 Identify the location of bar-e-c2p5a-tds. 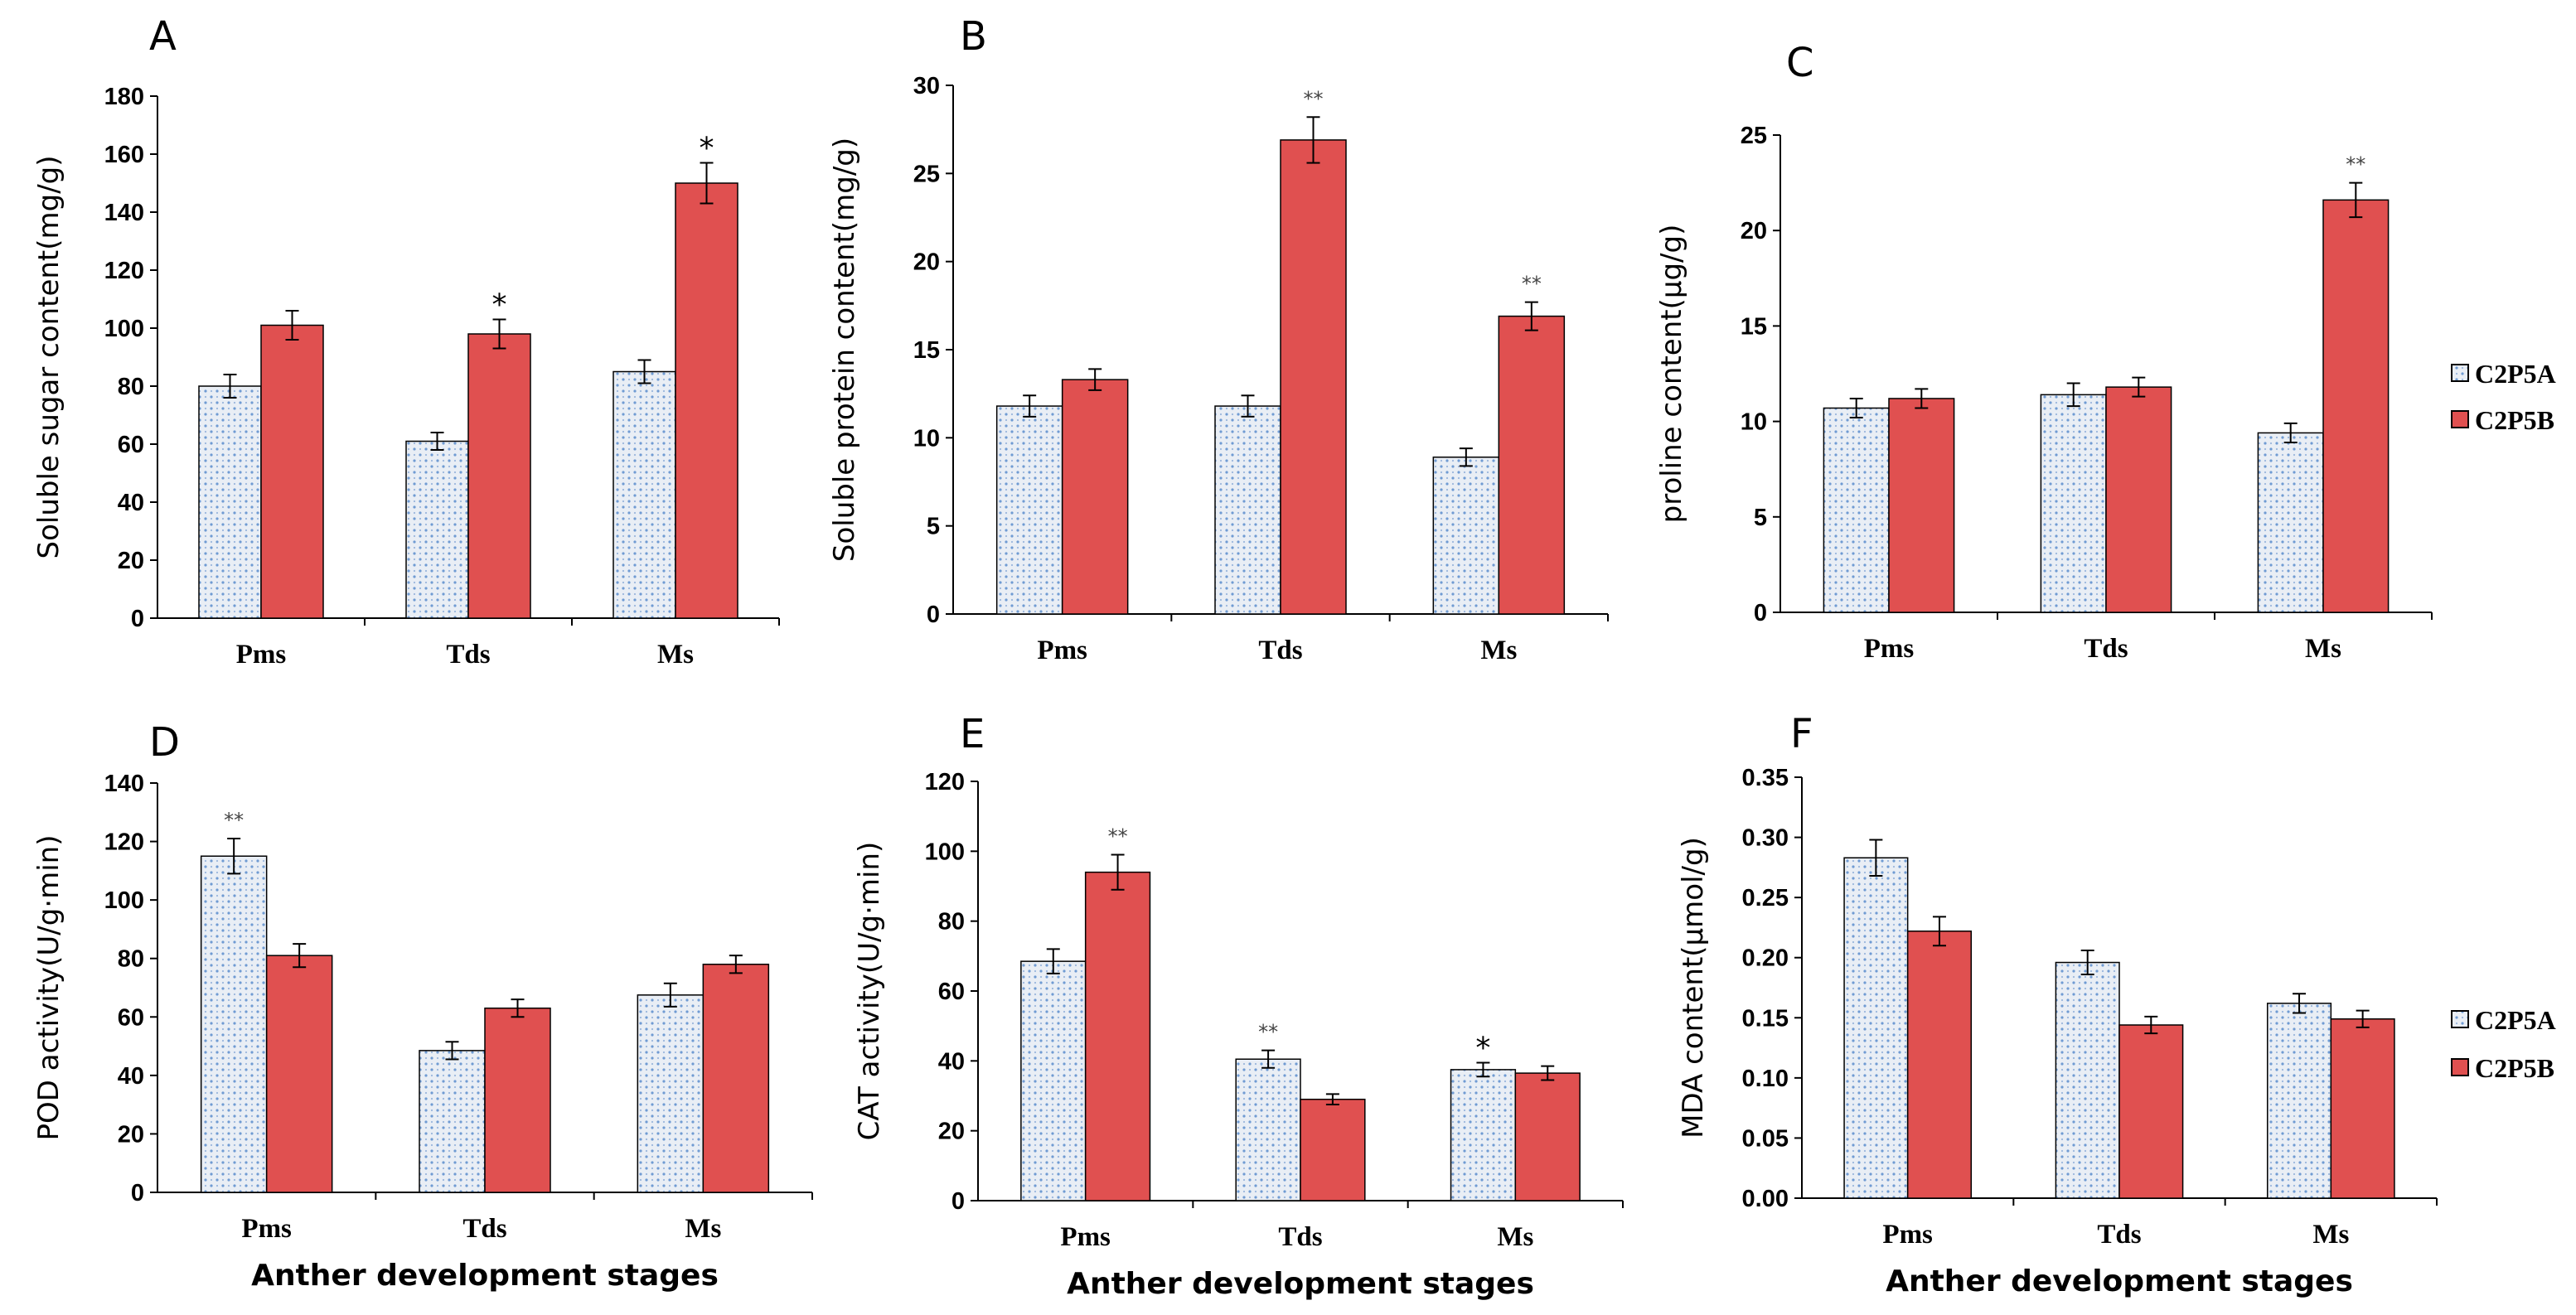
(1268, 1129).